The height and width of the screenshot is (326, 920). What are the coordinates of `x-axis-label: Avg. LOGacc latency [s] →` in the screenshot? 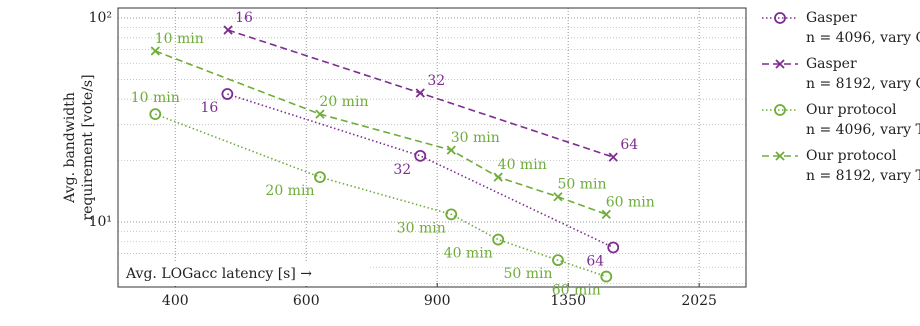 It's located at (218, 274).